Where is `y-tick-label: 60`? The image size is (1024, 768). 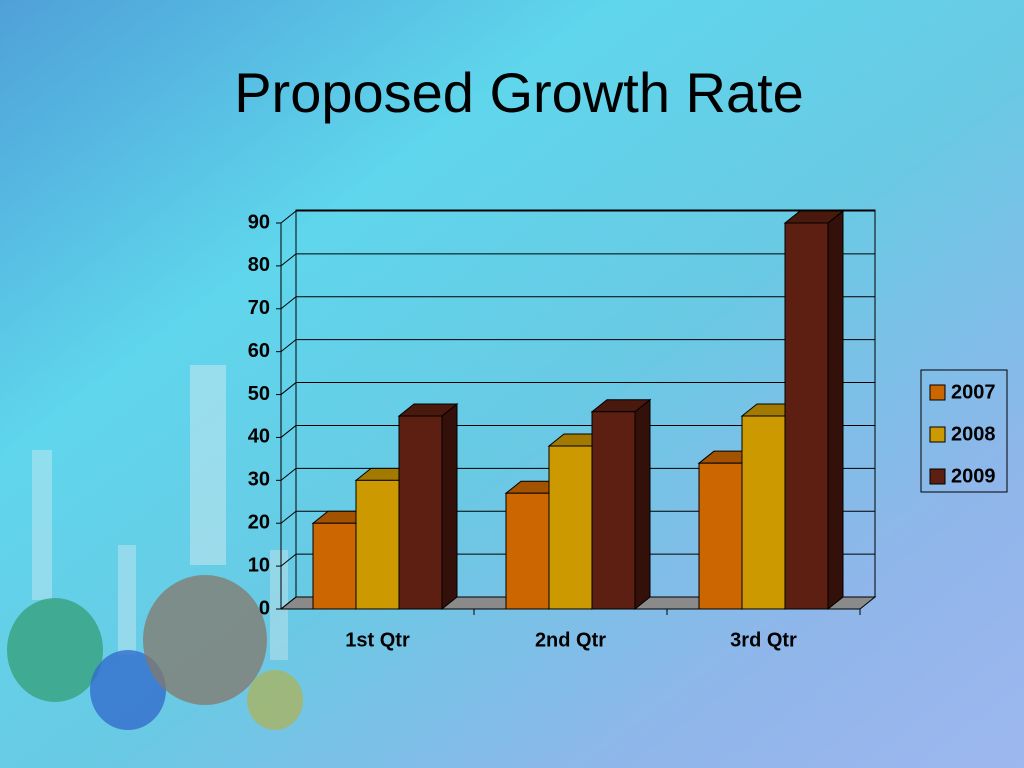
y-tick-label: 60 is located at coordinates (259, 351).